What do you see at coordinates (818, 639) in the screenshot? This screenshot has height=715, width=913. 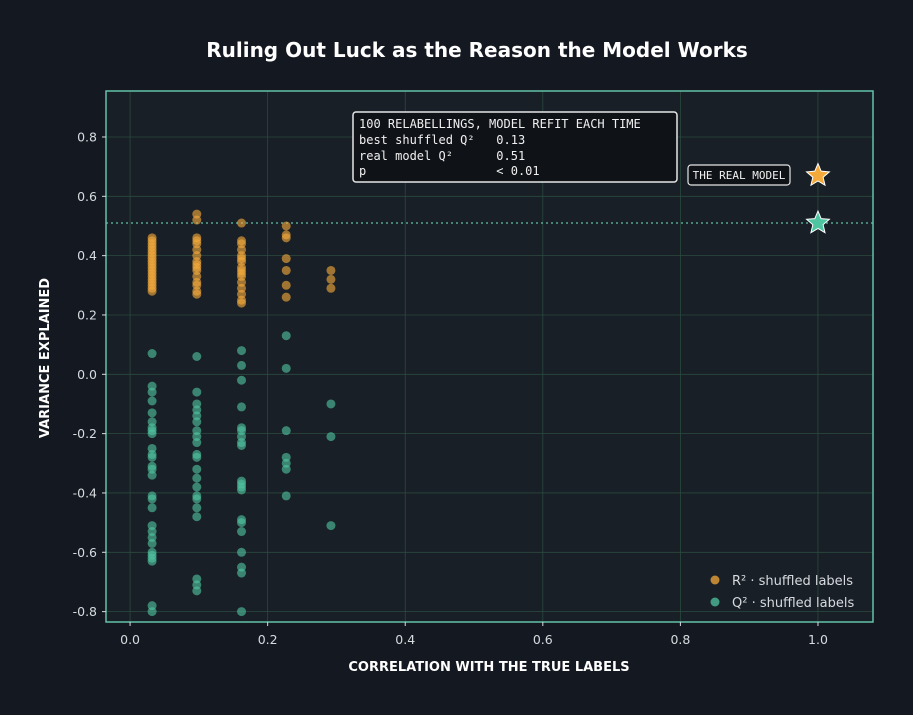 I see `x-tick-label: 1.0` at bounding box center [818, 639].